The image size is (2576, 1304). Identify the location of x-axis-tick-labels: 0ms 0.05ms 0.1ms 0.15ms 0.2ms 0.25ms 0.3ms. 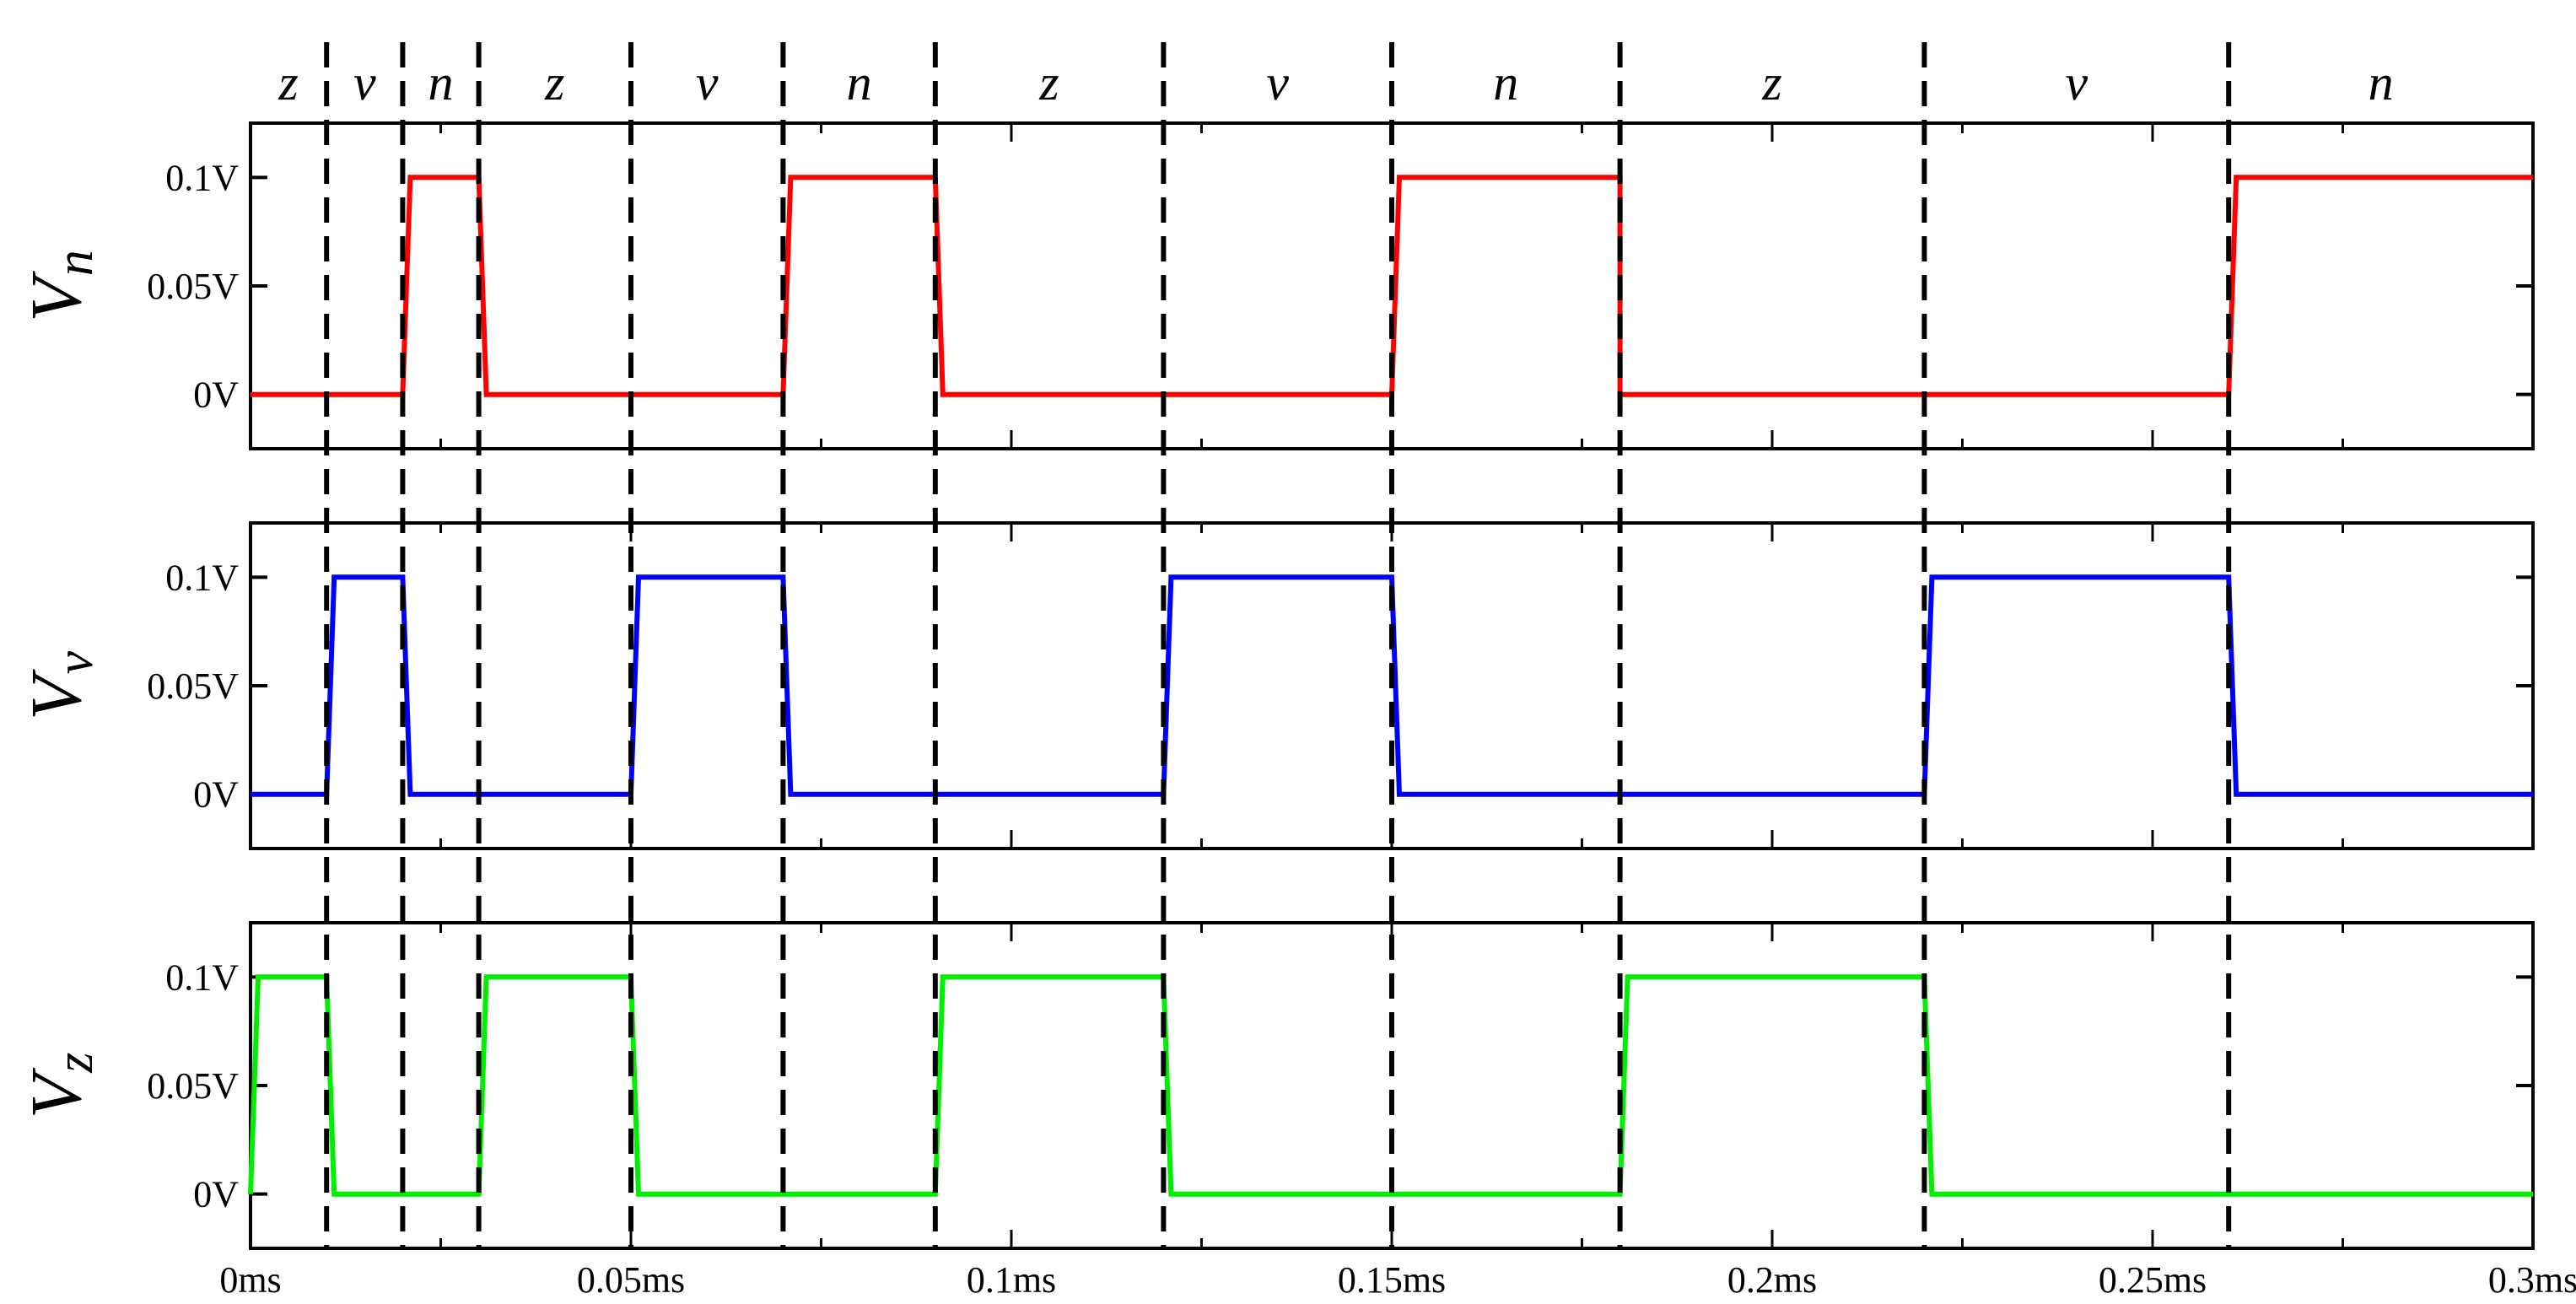
(1397, 1280).